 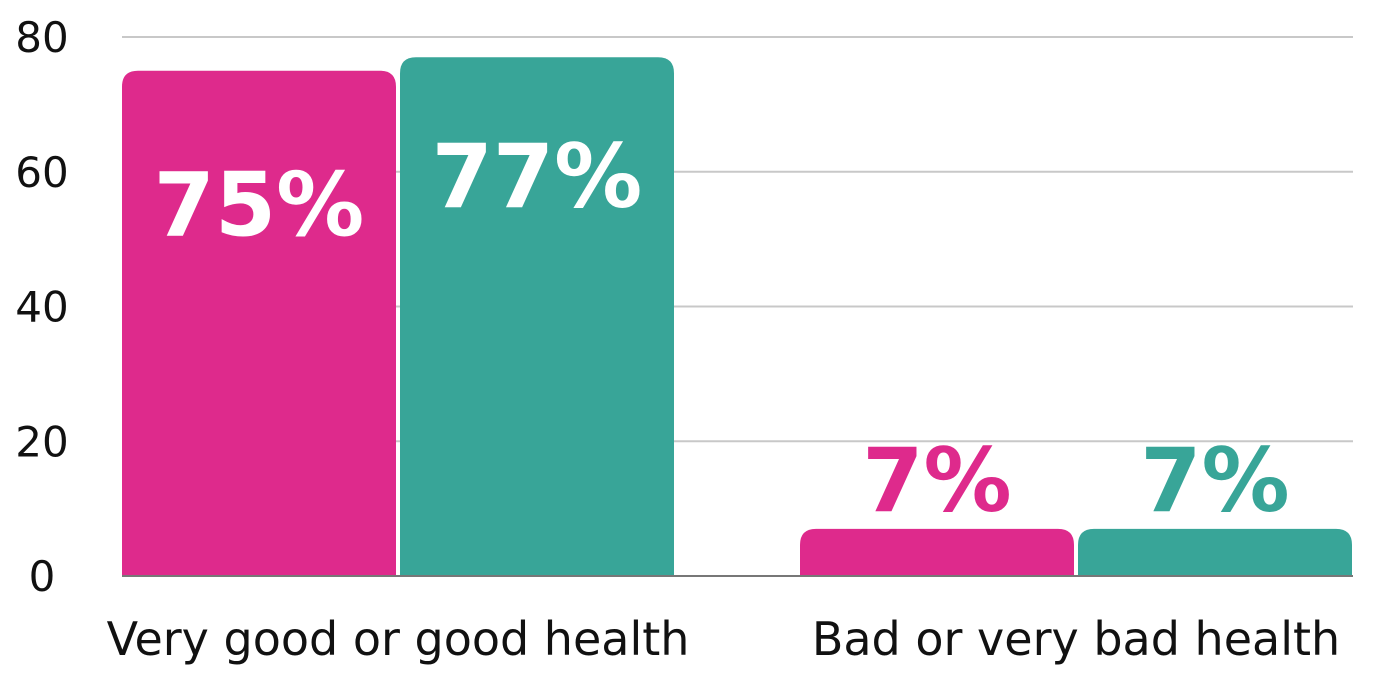 I want to click on y-tick-label: 20, so click(x=41, y=441).